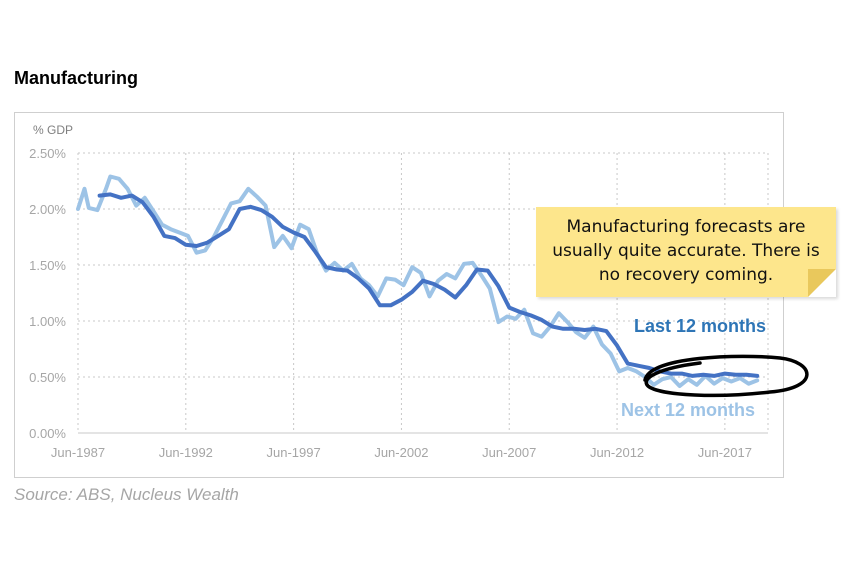  I want to click on series-label-next: Next 12 months, so click(688, 410).